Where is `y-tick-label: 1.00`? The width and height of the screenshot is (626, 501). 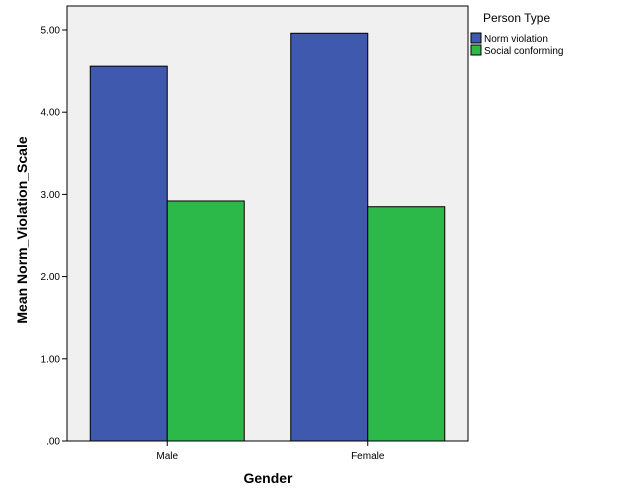 y-tick-label: 1.00 is located at coordinates (51, 359).